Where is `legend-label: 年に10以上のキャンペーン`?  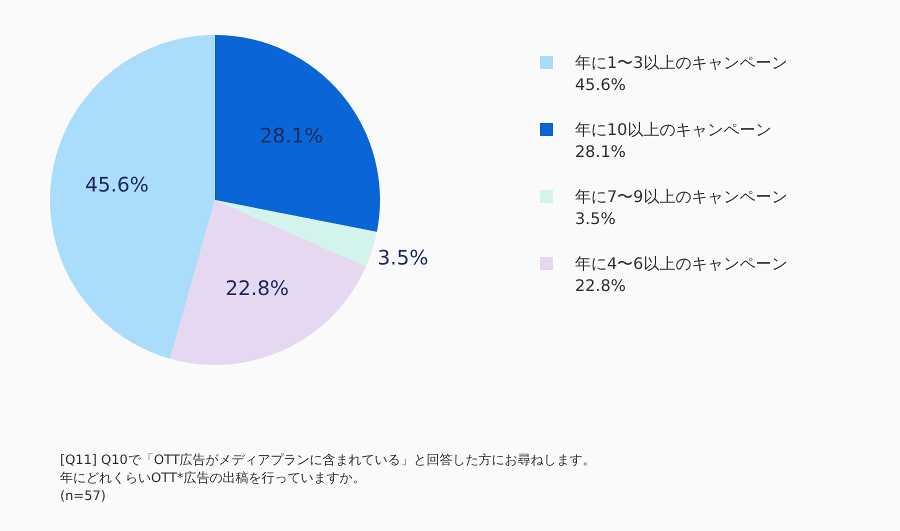 legend-label: 年に10以上のキャンペーン is located at coordinates (673, 130).